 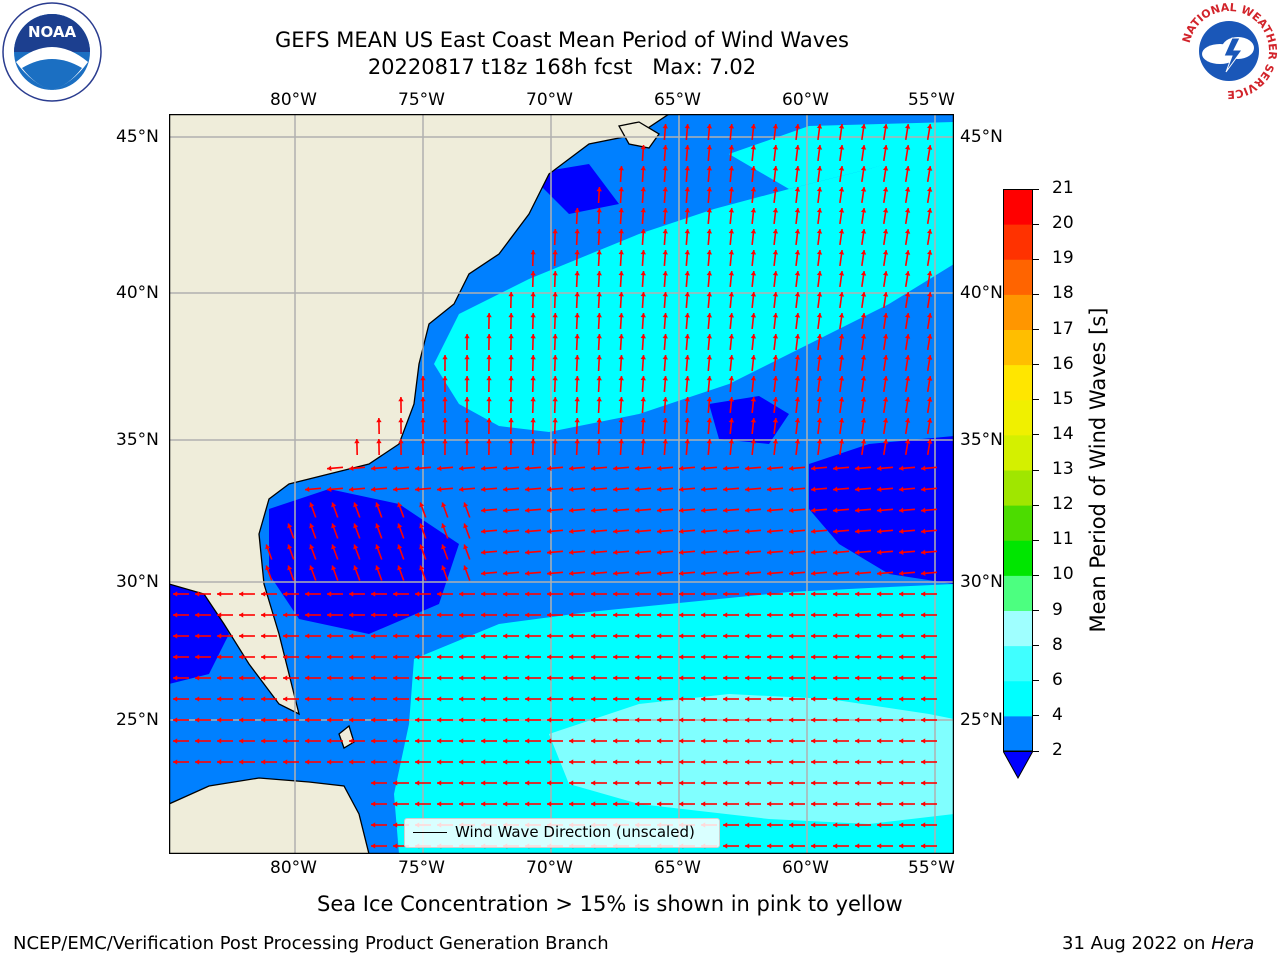 I want to click on colorbar-segment, so click(x=1018, y=347).